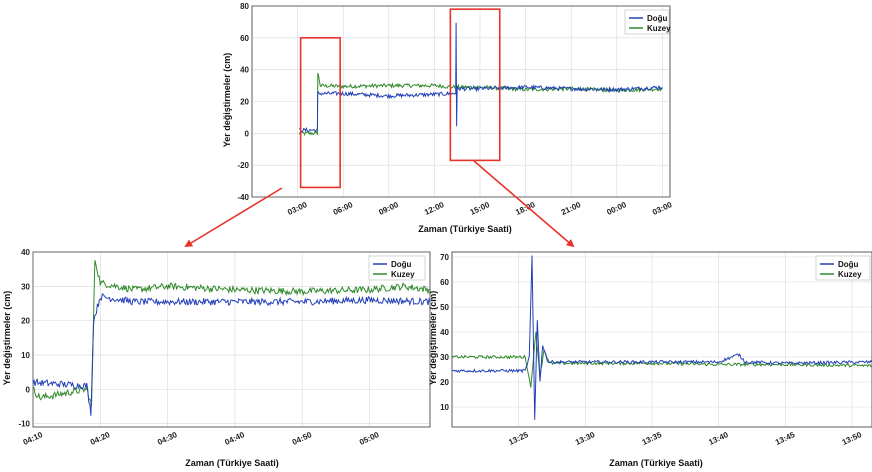 The width and height of the screenshot is (872, 472). Describe the element at coordinates (28, 389) in the screenshot. I see `detail1-y-tick-label: 0` at that location.